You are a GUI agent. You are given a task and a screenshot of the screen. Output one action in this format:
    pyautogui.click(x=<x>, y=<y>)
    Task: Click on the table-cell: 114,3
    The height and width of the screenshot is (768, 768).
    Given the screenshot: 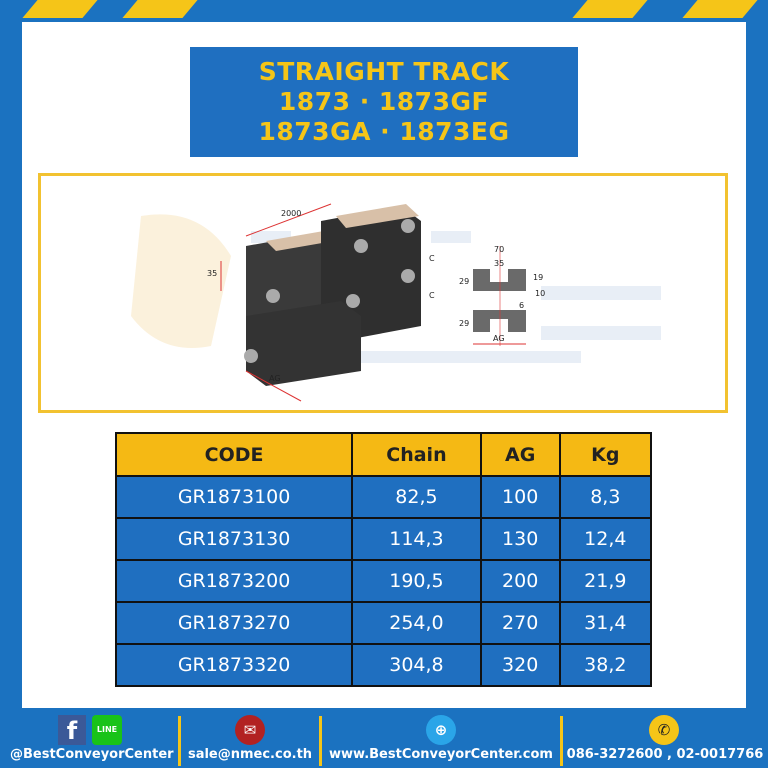 What is the action you would take?
    pyautogui.click(x=416, y=539)
    